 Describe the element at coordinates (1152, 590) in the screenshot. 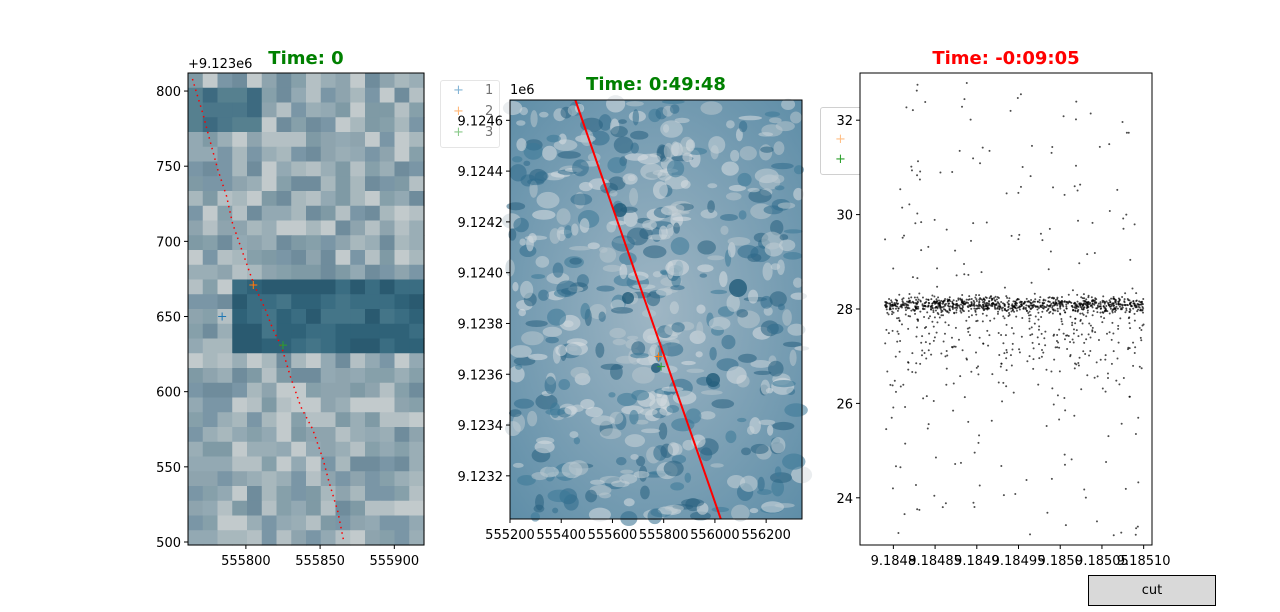

I see `cut-button: cut` at that location.